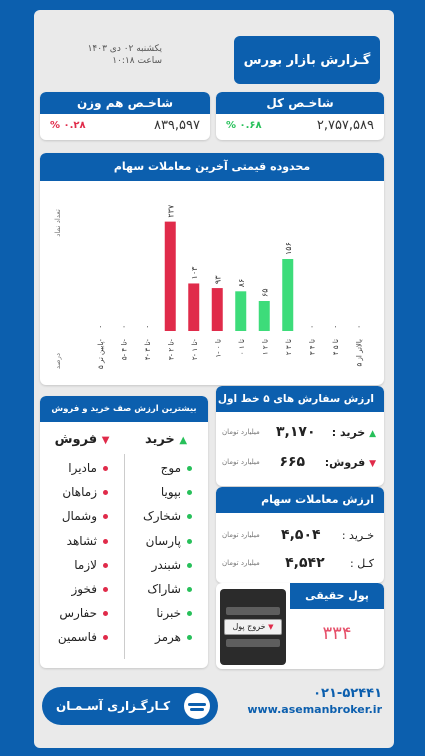 The width and height of the screenshot is (425, 756). What do you see at coordinates (362, 563) in the screenshot?
I see `trades-total-label: کـل :` at bounding box center [362, 563].